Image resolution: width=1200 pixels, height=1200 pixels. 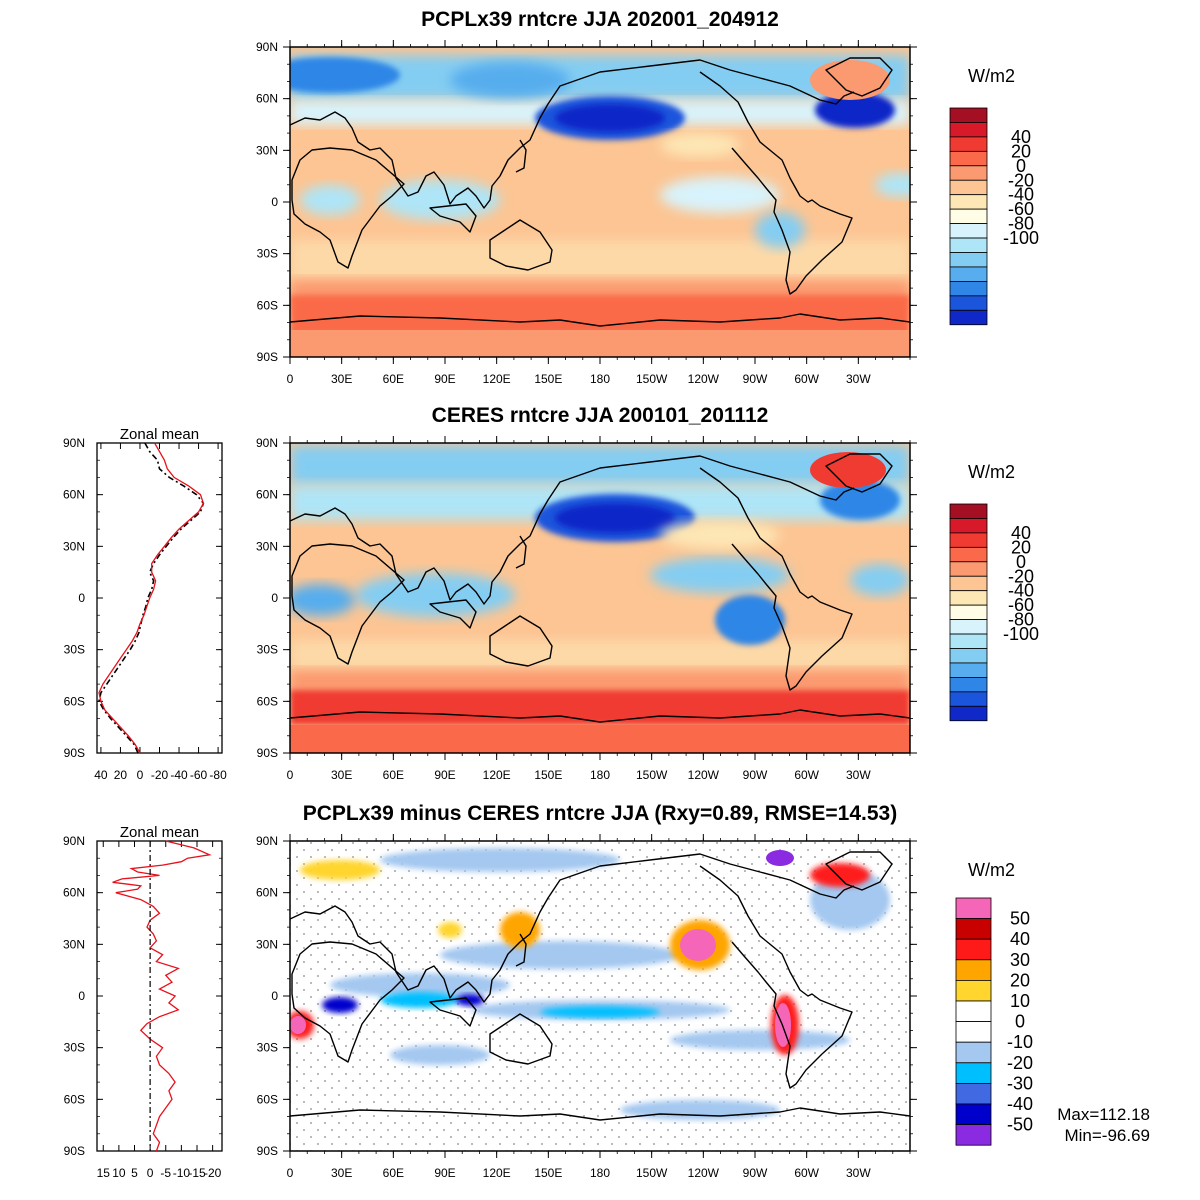 I want to click on coastlines-diff, so click(x=600, y=986).